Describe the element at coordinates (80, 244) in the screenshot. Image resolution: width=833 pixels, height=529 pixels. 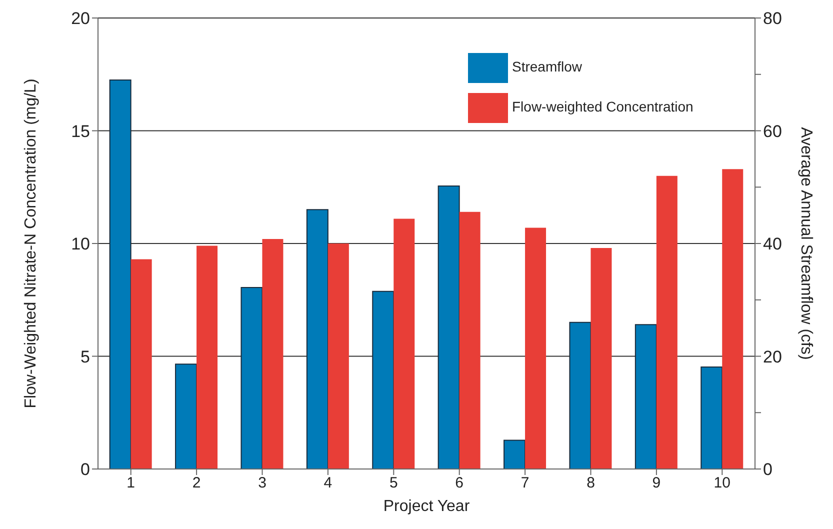
I see `y-tick-label: 10` at that location.